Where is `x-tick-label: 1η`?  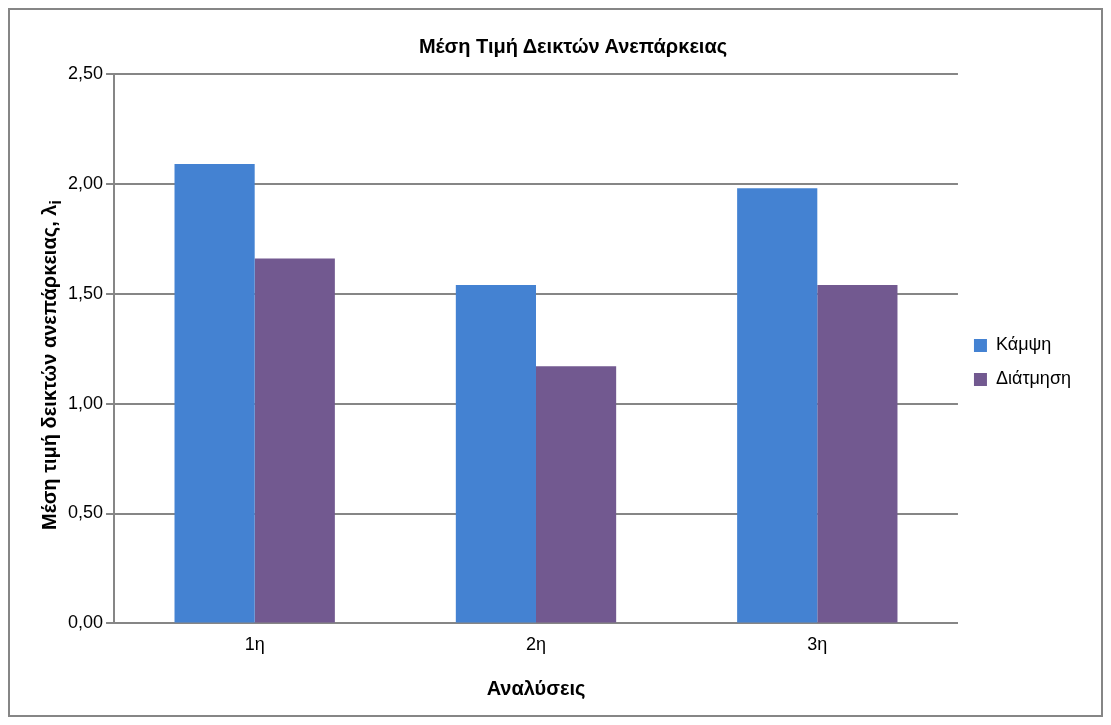
x-tick-label: 1η is located at coordinates (254, 644).